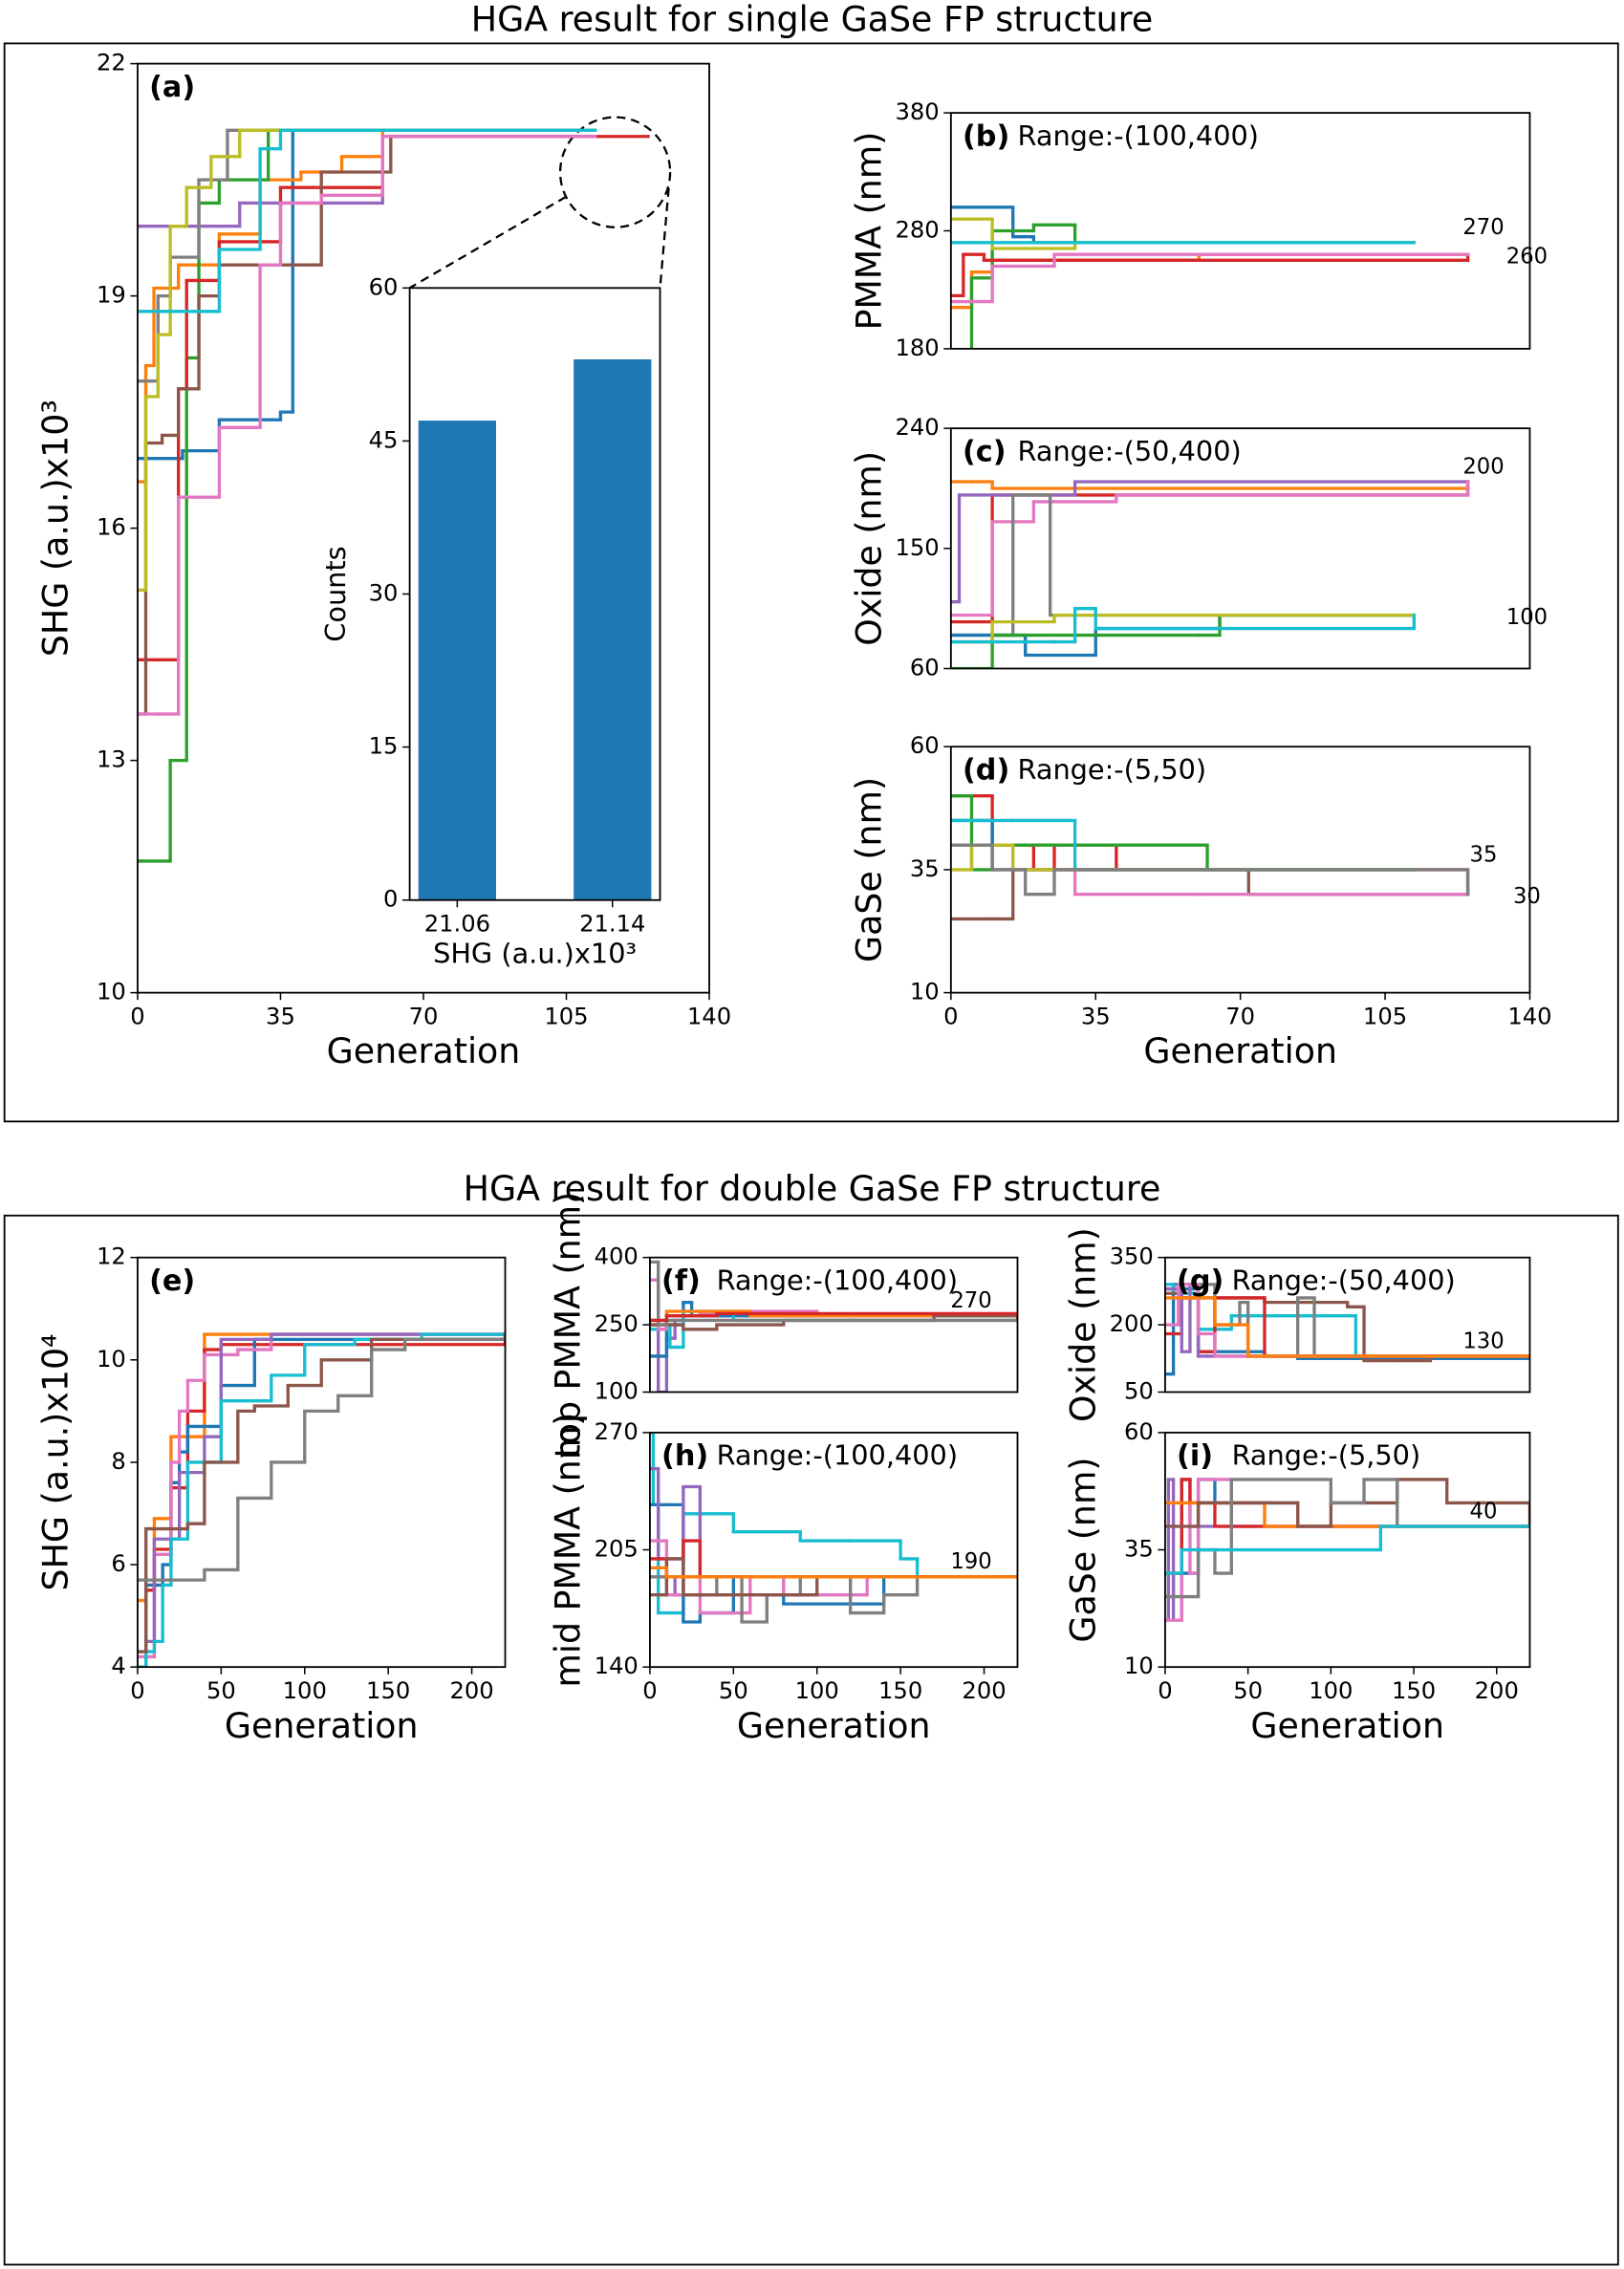  What do you see at coordinates (391, 900) in the screenshot?
I see `y-tick-label: 0` at bounding box center [391, 900].